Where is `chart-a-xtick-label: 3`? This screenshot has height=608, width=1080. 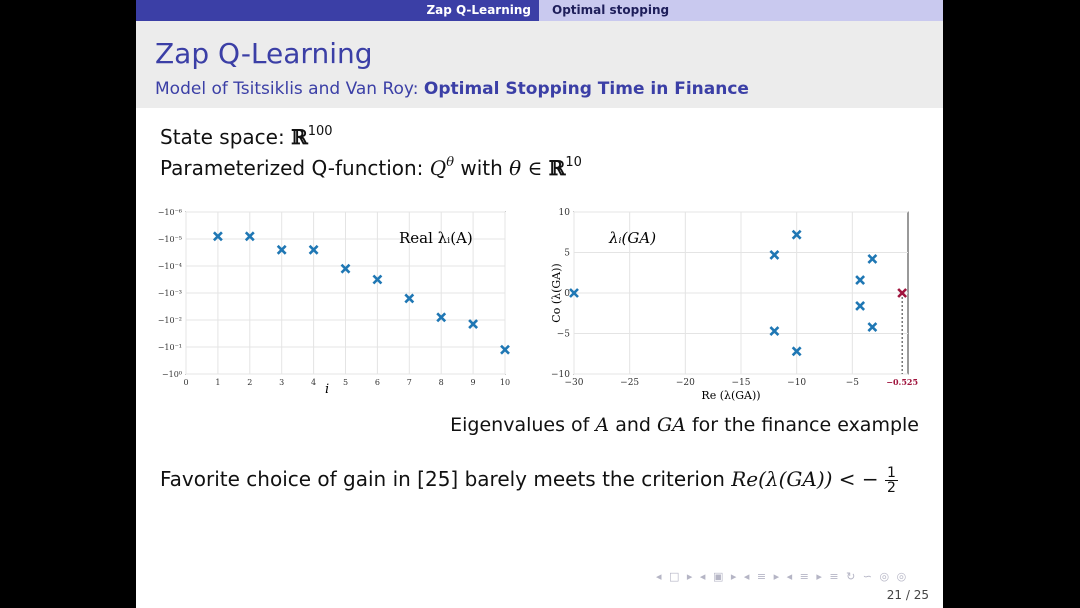
chart-a-xtick-label: 3 is located at coordinates (281, 382).